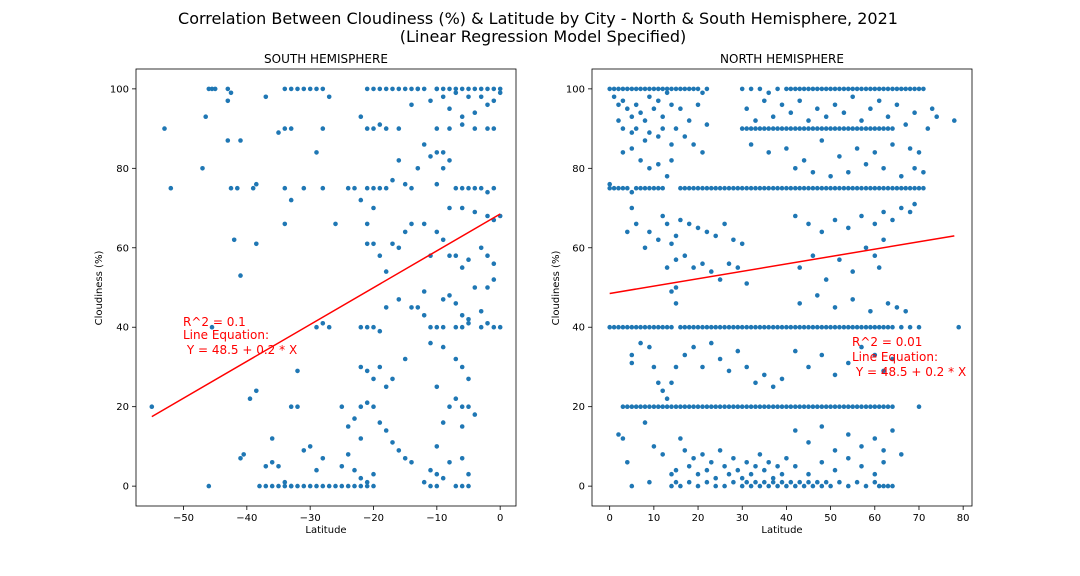 This screenshot has height=576, width=1080. I want to click on x-tick-label: 10, so click(653, 518).